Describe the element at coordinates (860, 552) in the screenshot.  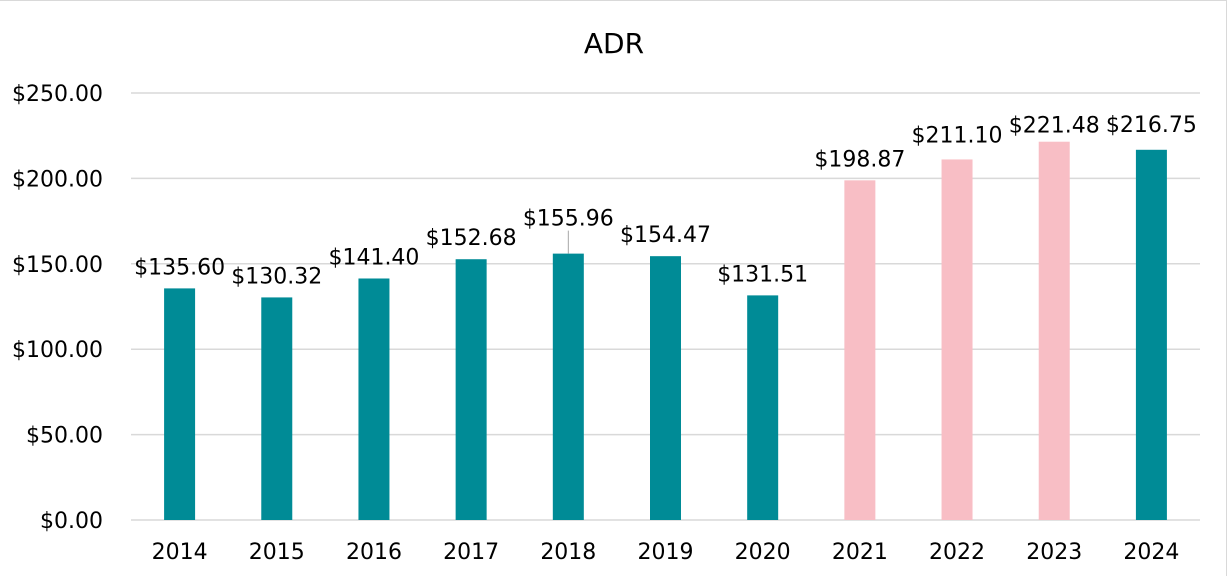
I see `x-tick-label: 2021` at that location.